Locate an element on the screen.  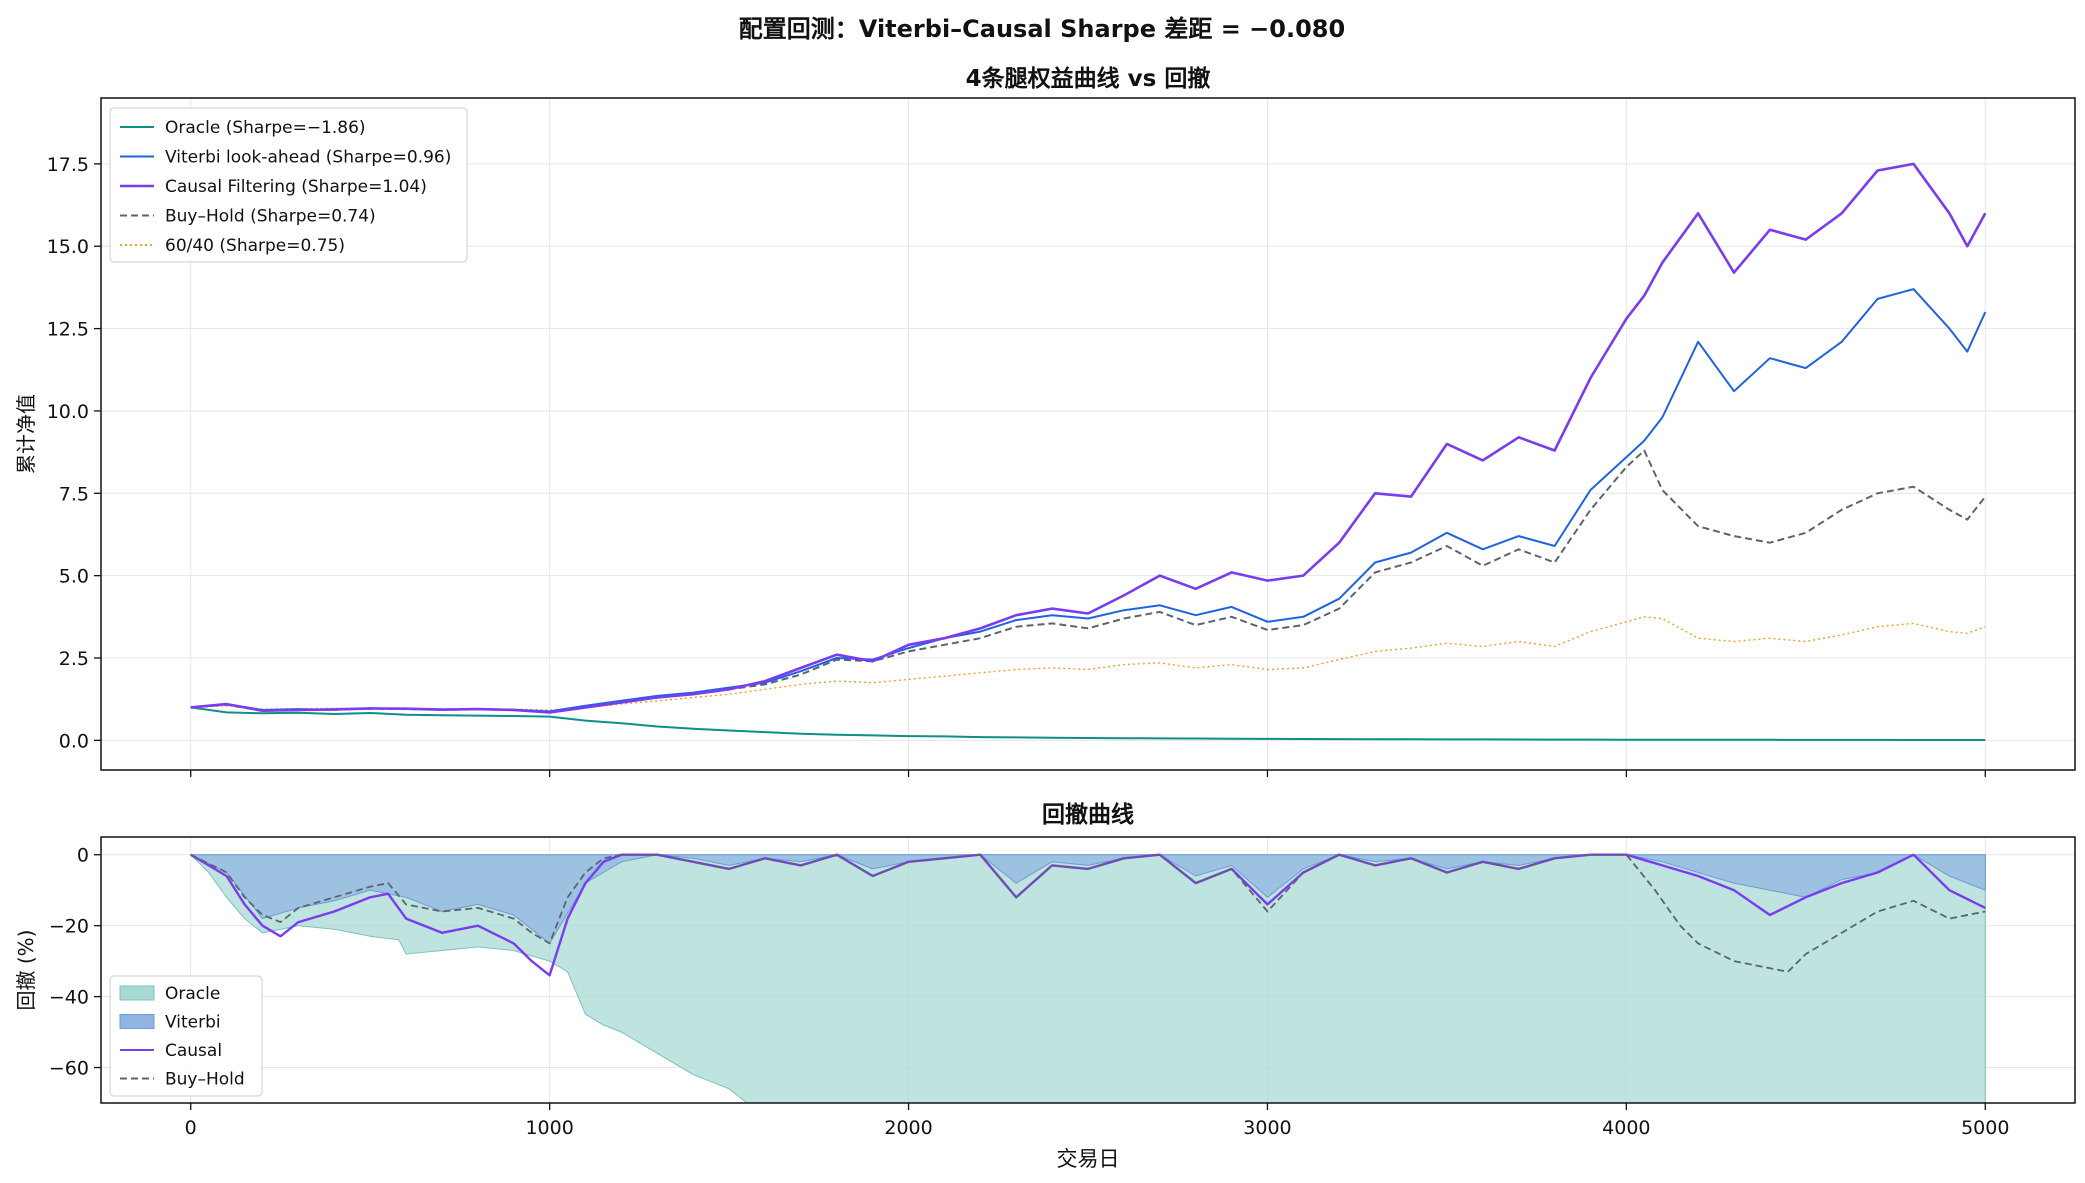
equity-panel-title: 4条腿权益曲线 vs 回撤 is located at coordinates (1088, 78).